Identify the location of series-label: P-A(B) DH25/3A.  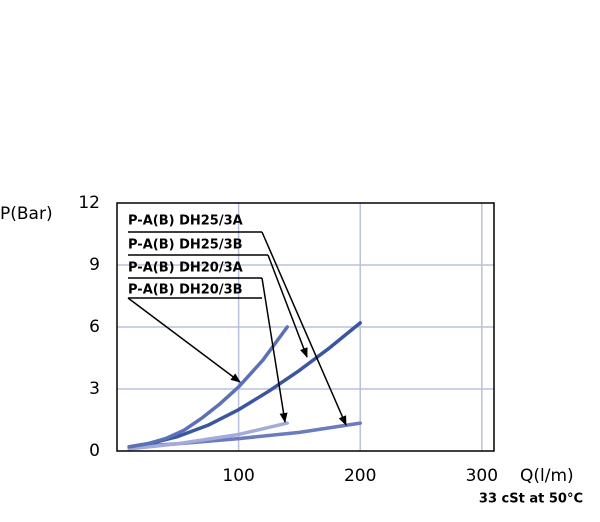
(185, 221).